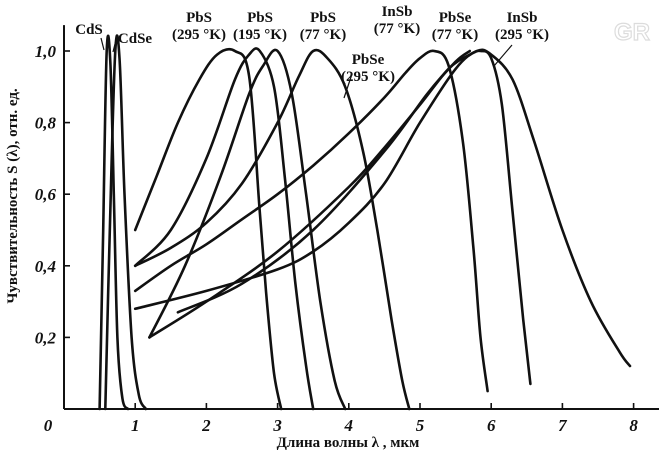 The image size is (659, 462). What do you see at coordinates (13, 196) in the screenshot?
I see `y-axis-title: Чувствительность S (λ), отн. ед.` at bounding box center [13, 196].